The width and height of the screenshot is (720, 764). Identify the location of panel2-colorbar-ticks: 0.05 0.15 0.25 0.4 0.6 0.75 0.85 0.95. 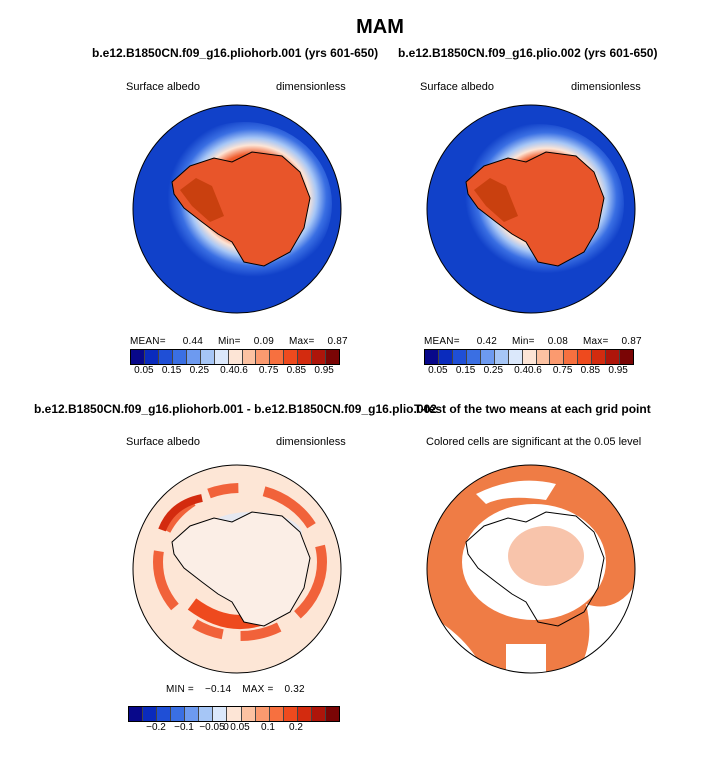
(528, 372).